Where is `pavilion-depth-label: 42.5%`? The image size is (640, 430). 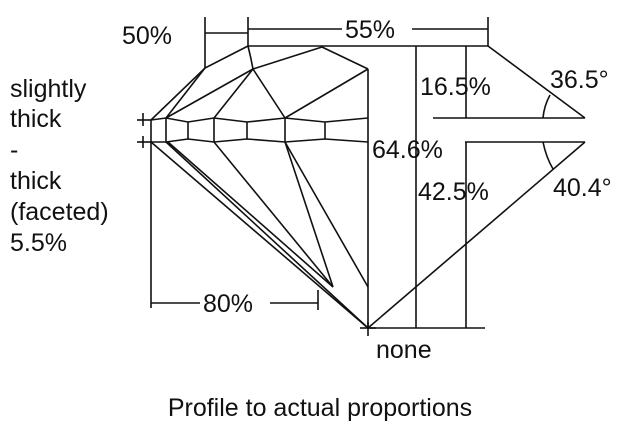 pavilion-depth-label: 42.5% is located at coordinates (453, 192).